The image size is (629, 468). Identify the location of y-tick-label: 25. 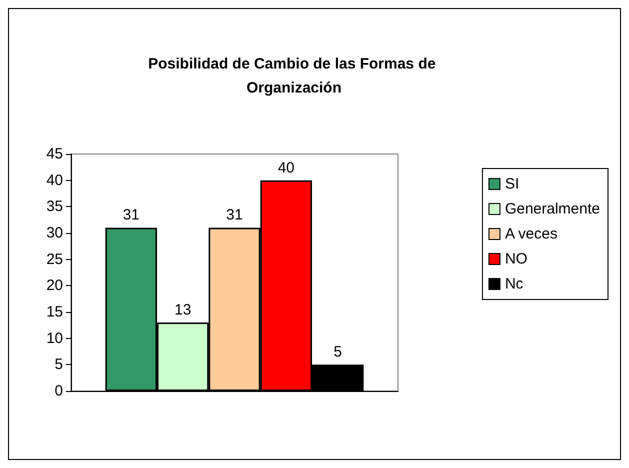
(54, 259).